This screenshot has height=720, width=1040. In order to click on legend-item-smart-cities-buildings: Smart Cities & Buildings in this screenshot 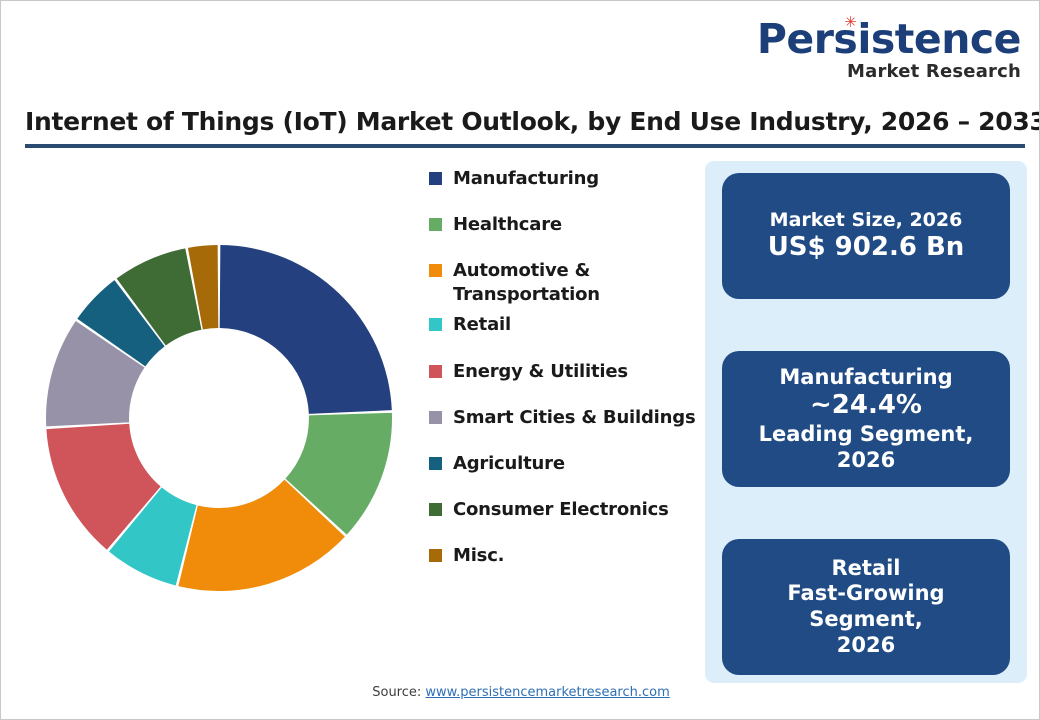, I will do `click(563, 418)`.